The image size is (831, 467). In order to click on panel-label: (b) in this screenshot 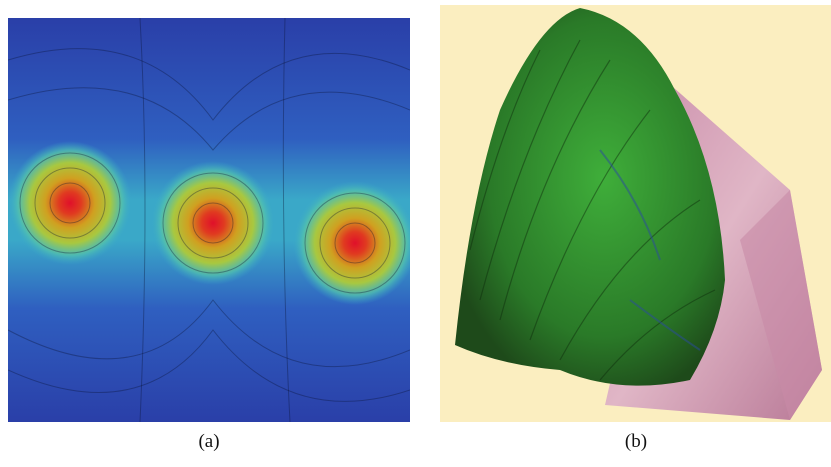, I will do `click(636, 441)`.